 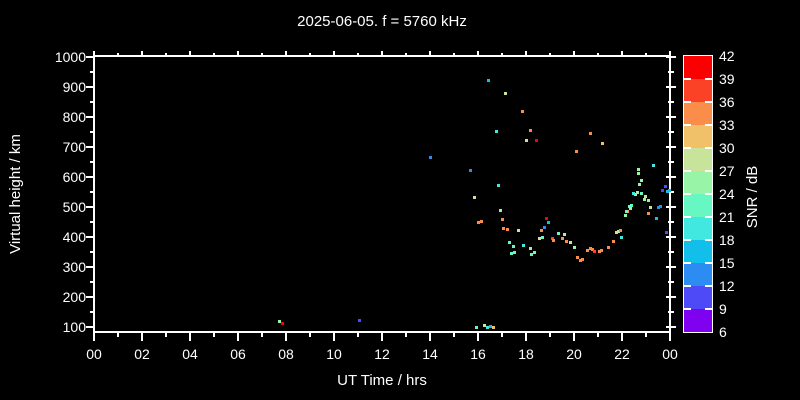 I want to click on colorbar-tick-label: 27, so click(x=727, y=171).